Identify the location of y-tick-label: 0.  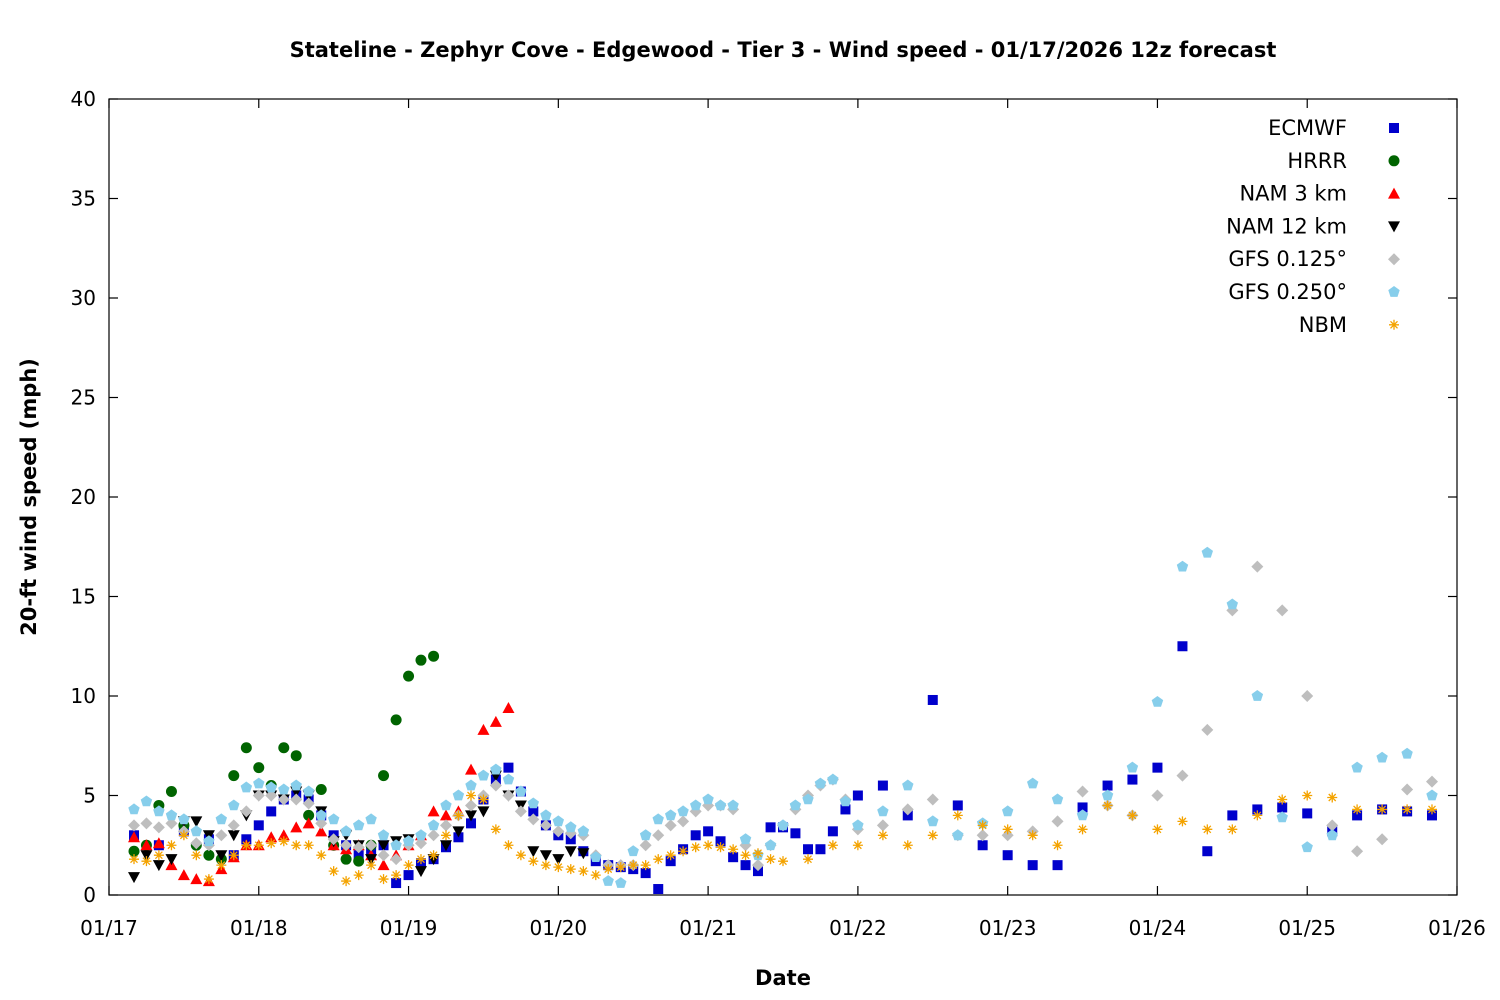
(89, 895).